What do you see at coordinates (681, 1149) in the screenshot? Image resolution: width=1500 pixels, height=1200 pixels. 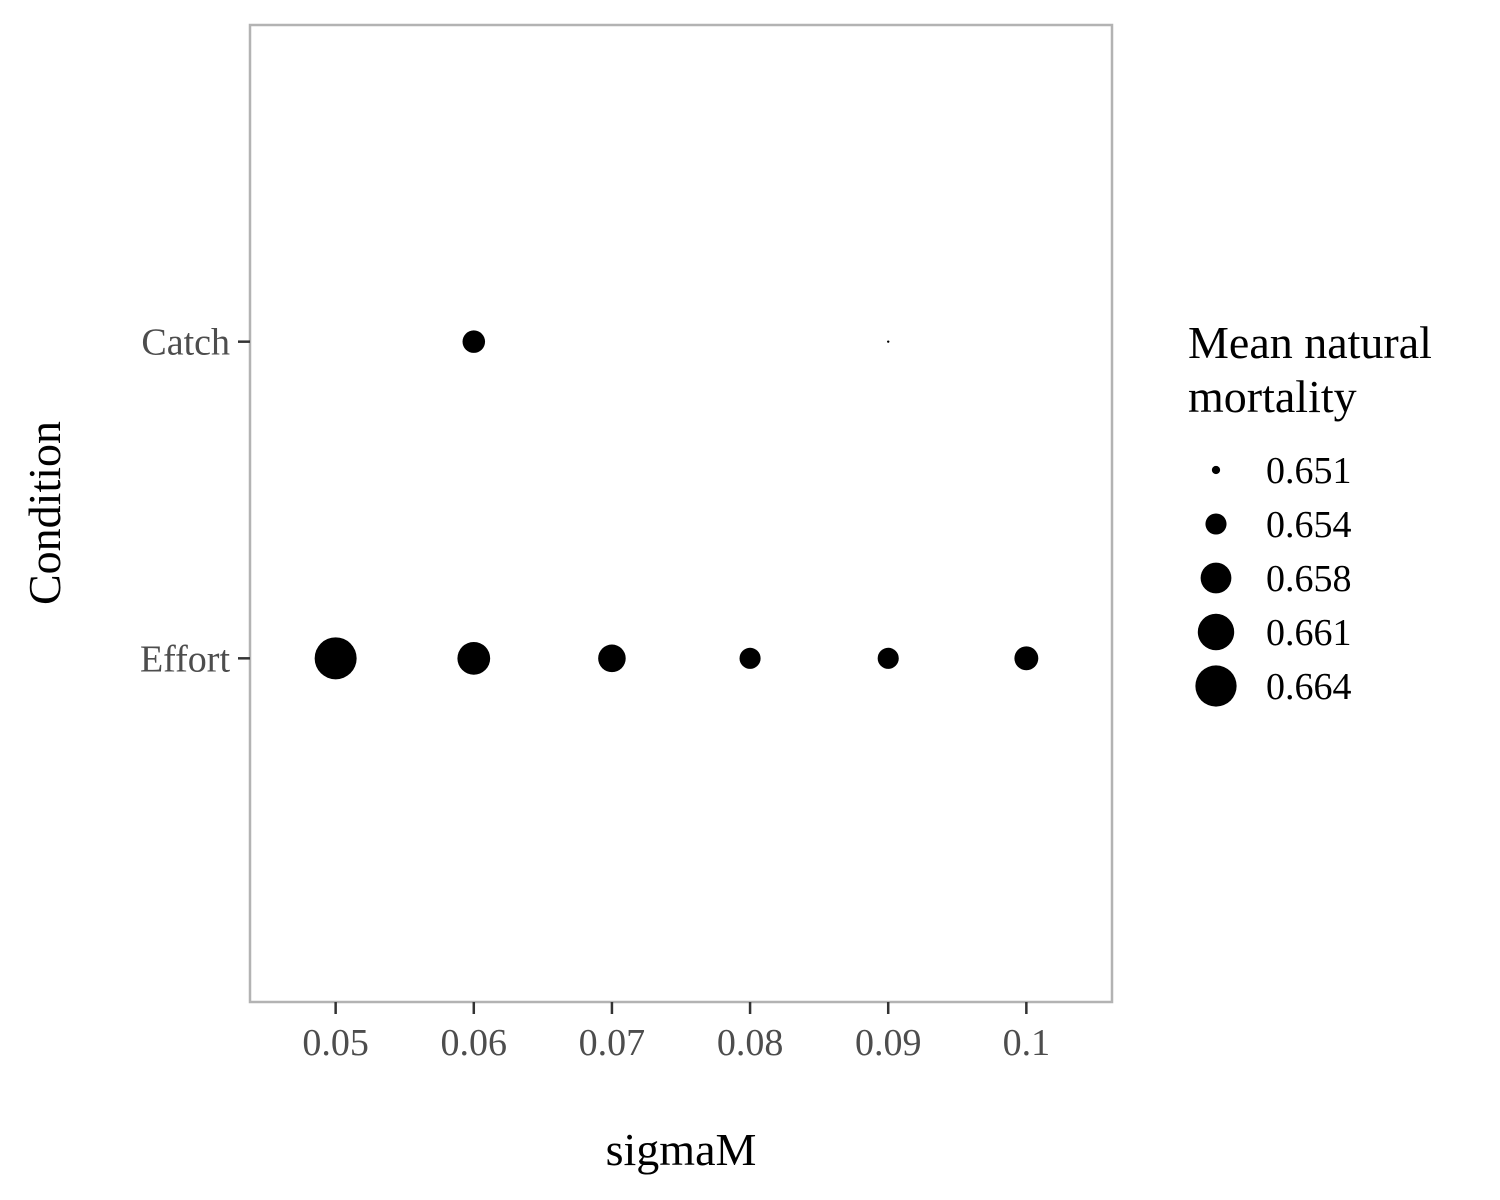 I see `x-axis-title: sigmaM` at bounding box center [681, 1149].